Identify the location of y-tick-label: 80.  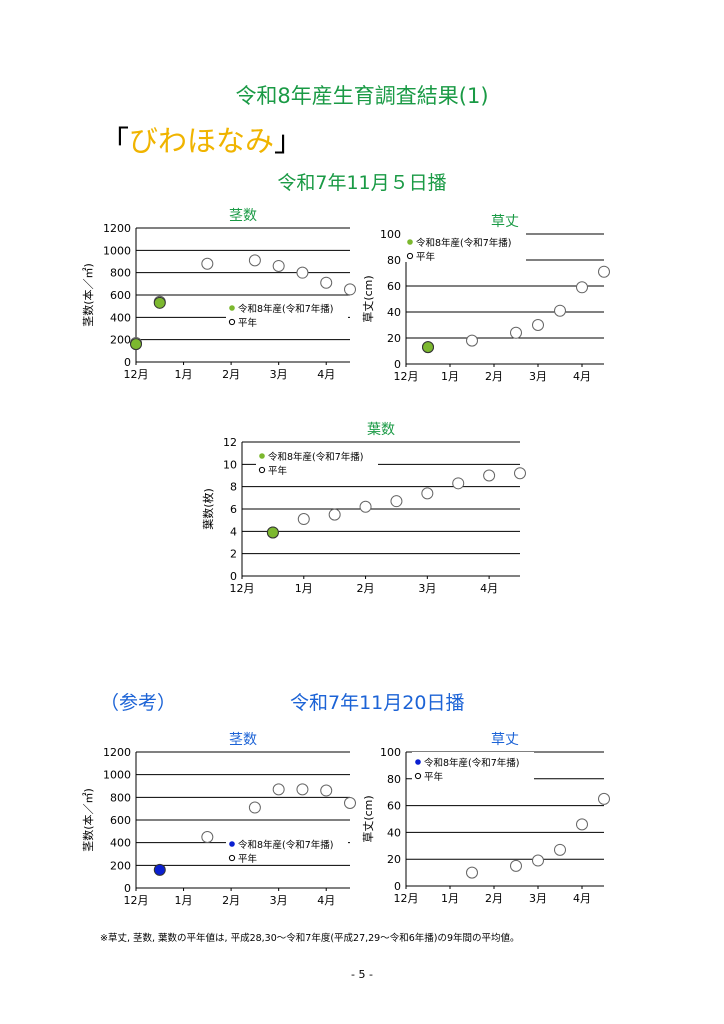
(394, 260).